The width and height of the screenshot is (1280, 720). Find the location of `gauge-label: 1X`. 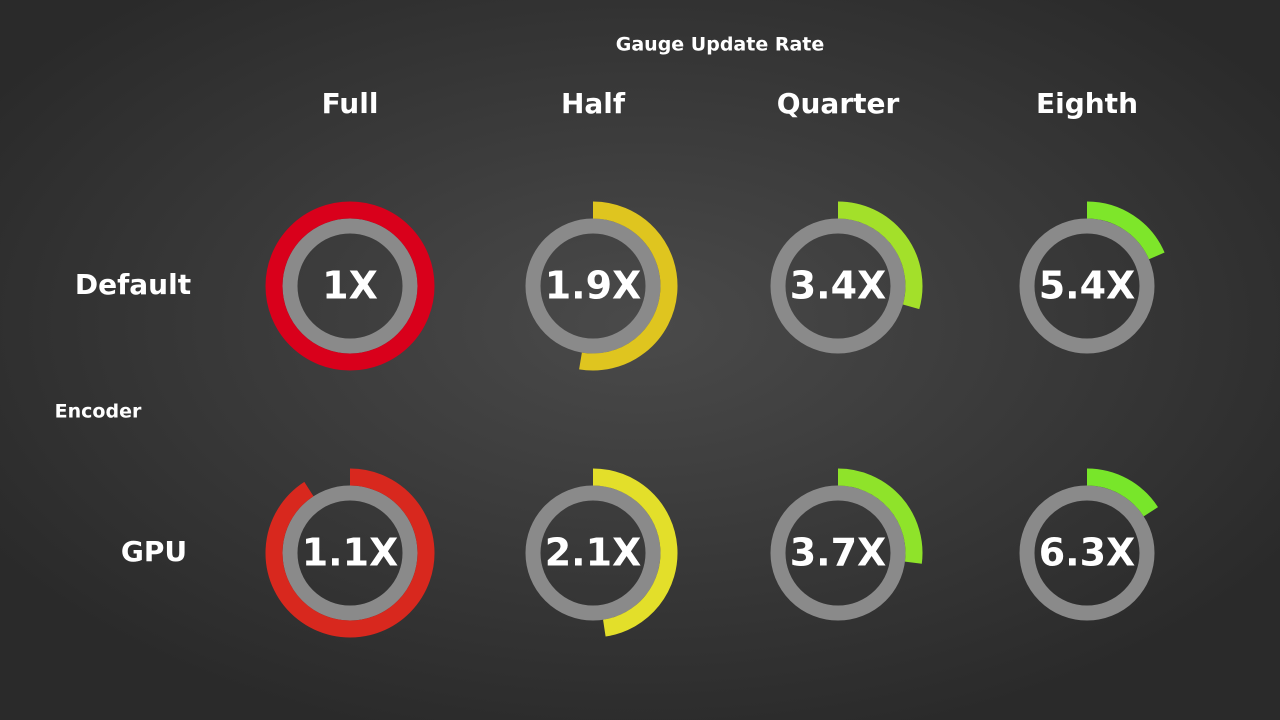

gauge-label: 1X is located at coordinates (350, 286).